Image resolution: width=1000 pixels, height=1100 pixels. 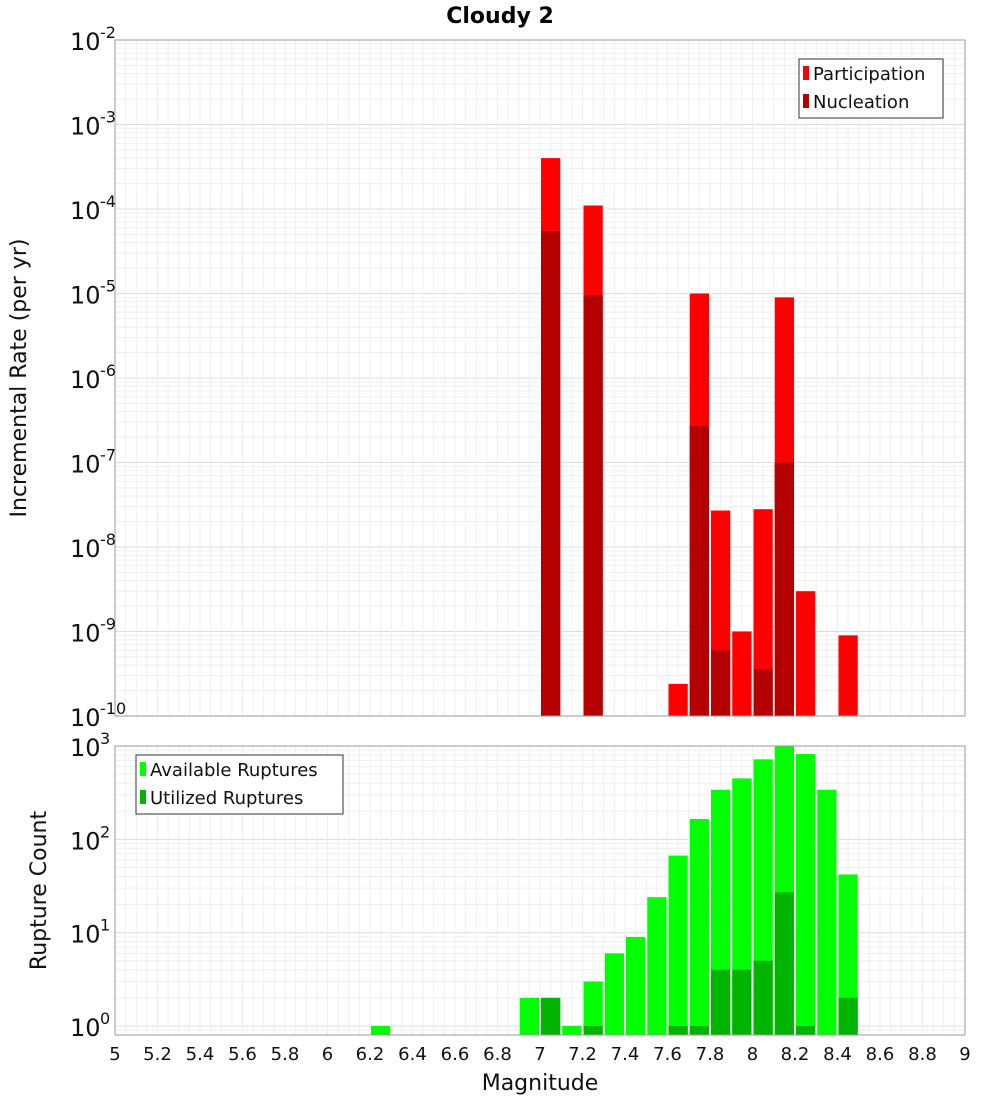 I want to click on y-tick-exponent: 3, so click(x=105, y=738).